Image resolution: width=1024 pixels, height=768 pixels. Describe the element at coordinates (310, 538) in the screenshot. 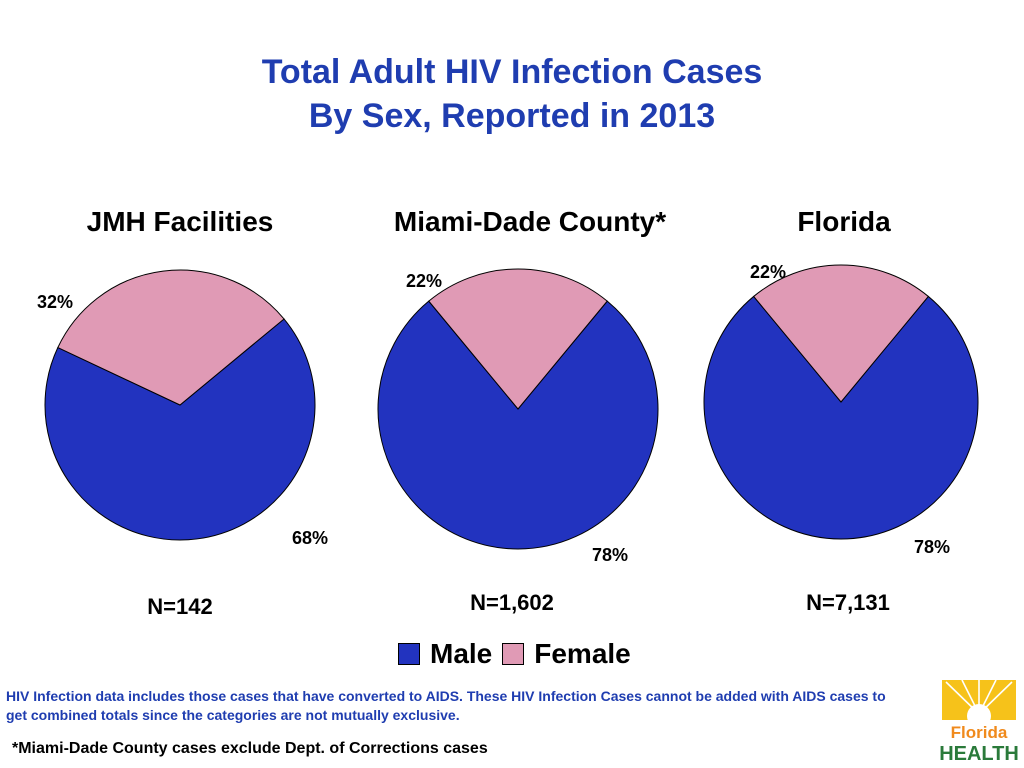

I see `pie-label-0-male: 68%` at that location.